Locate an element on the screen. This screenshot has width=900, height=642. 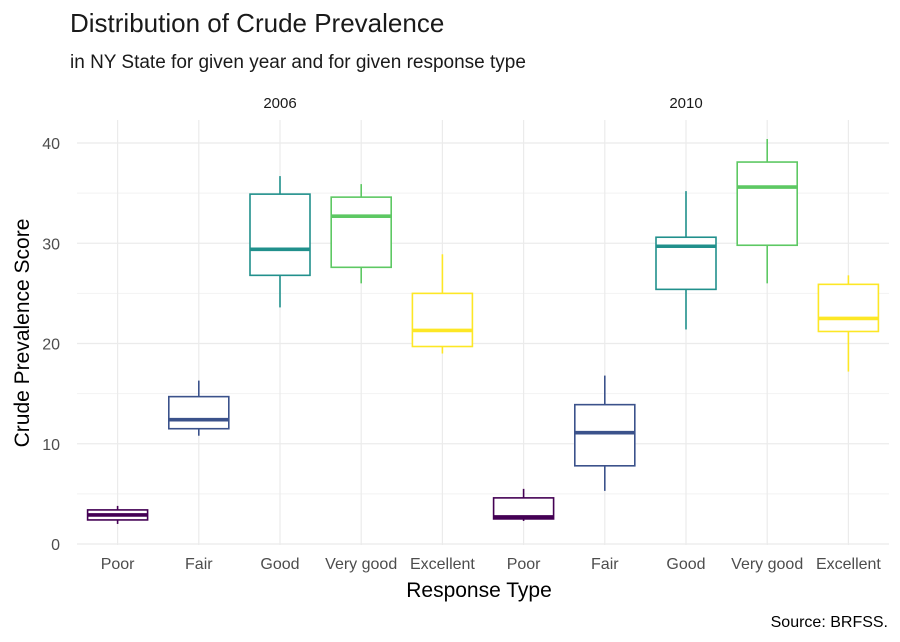
y-tick-label: 20 is located at coordinates (51, 345).